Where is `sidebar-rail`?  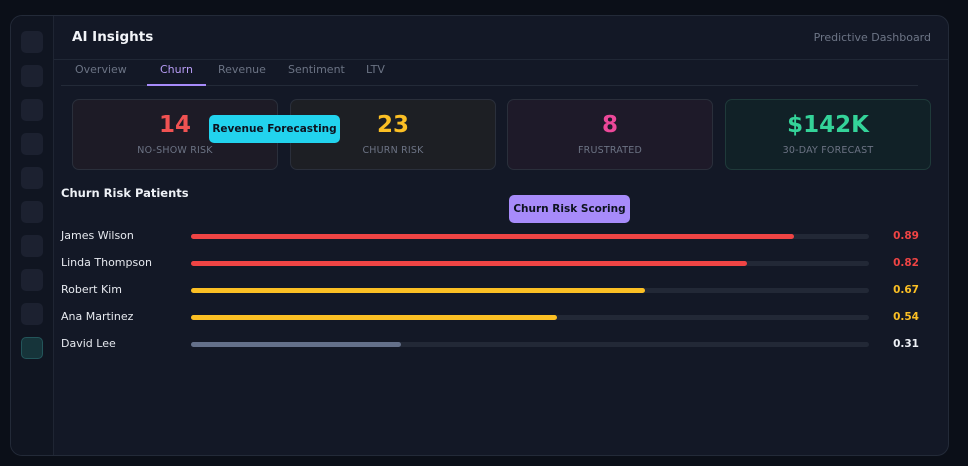 sidebar-rail is located at coordinates (32, 235).